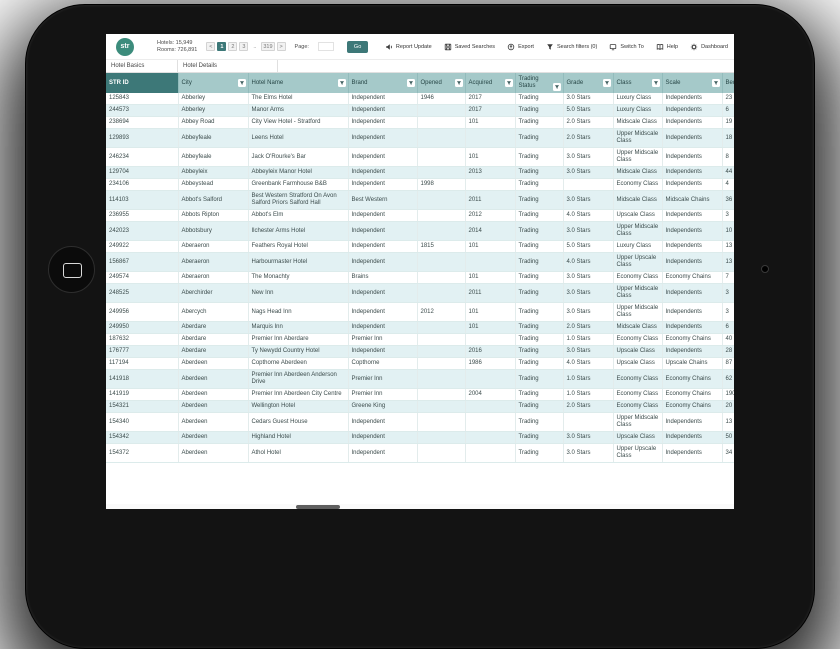 The height and width of the screenshot is (649, 840). I want to click on cell-str-id: 248525, so click(142, 293).